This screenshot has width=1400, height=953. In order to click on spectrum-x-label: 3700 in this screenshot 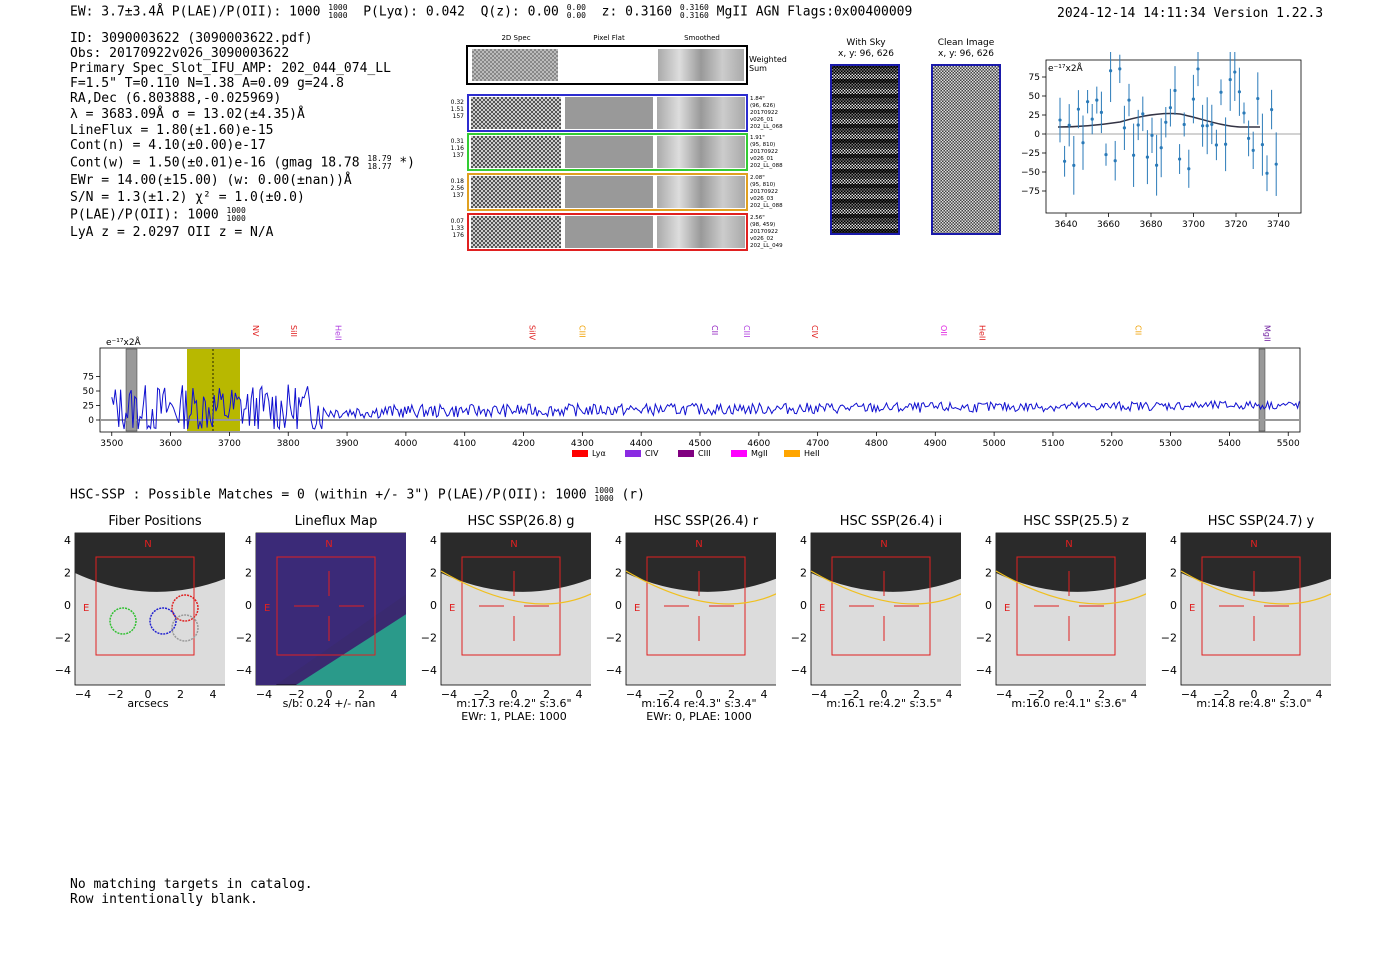, I will do `click(229, 444)`.